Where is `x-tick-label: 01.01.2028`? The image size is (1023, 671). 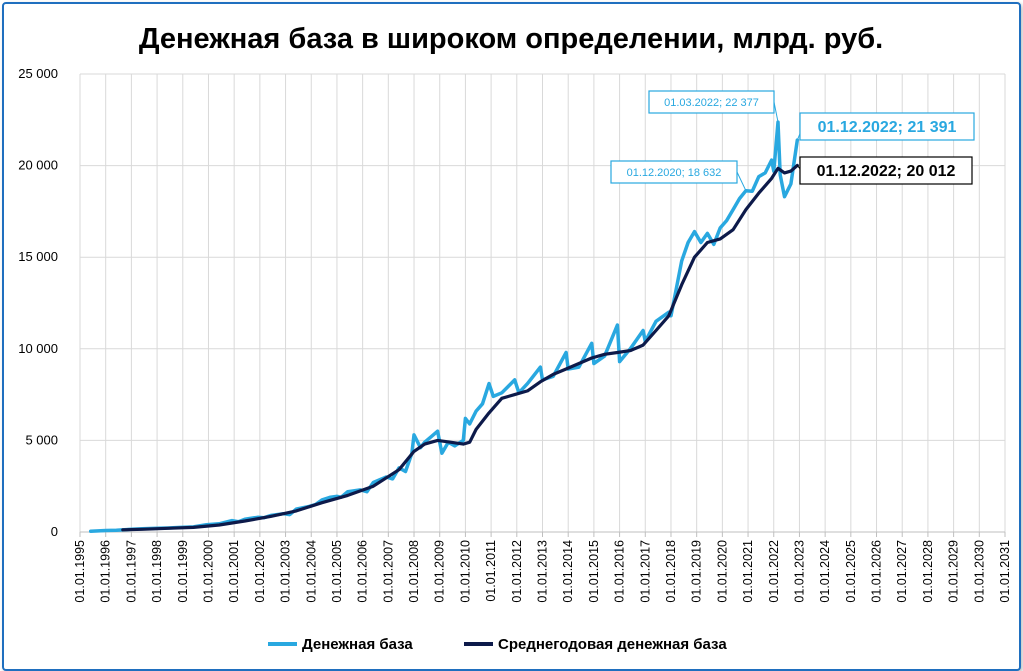
x-tick-label: 01.01.2028 is located at coordinates (928, 571).